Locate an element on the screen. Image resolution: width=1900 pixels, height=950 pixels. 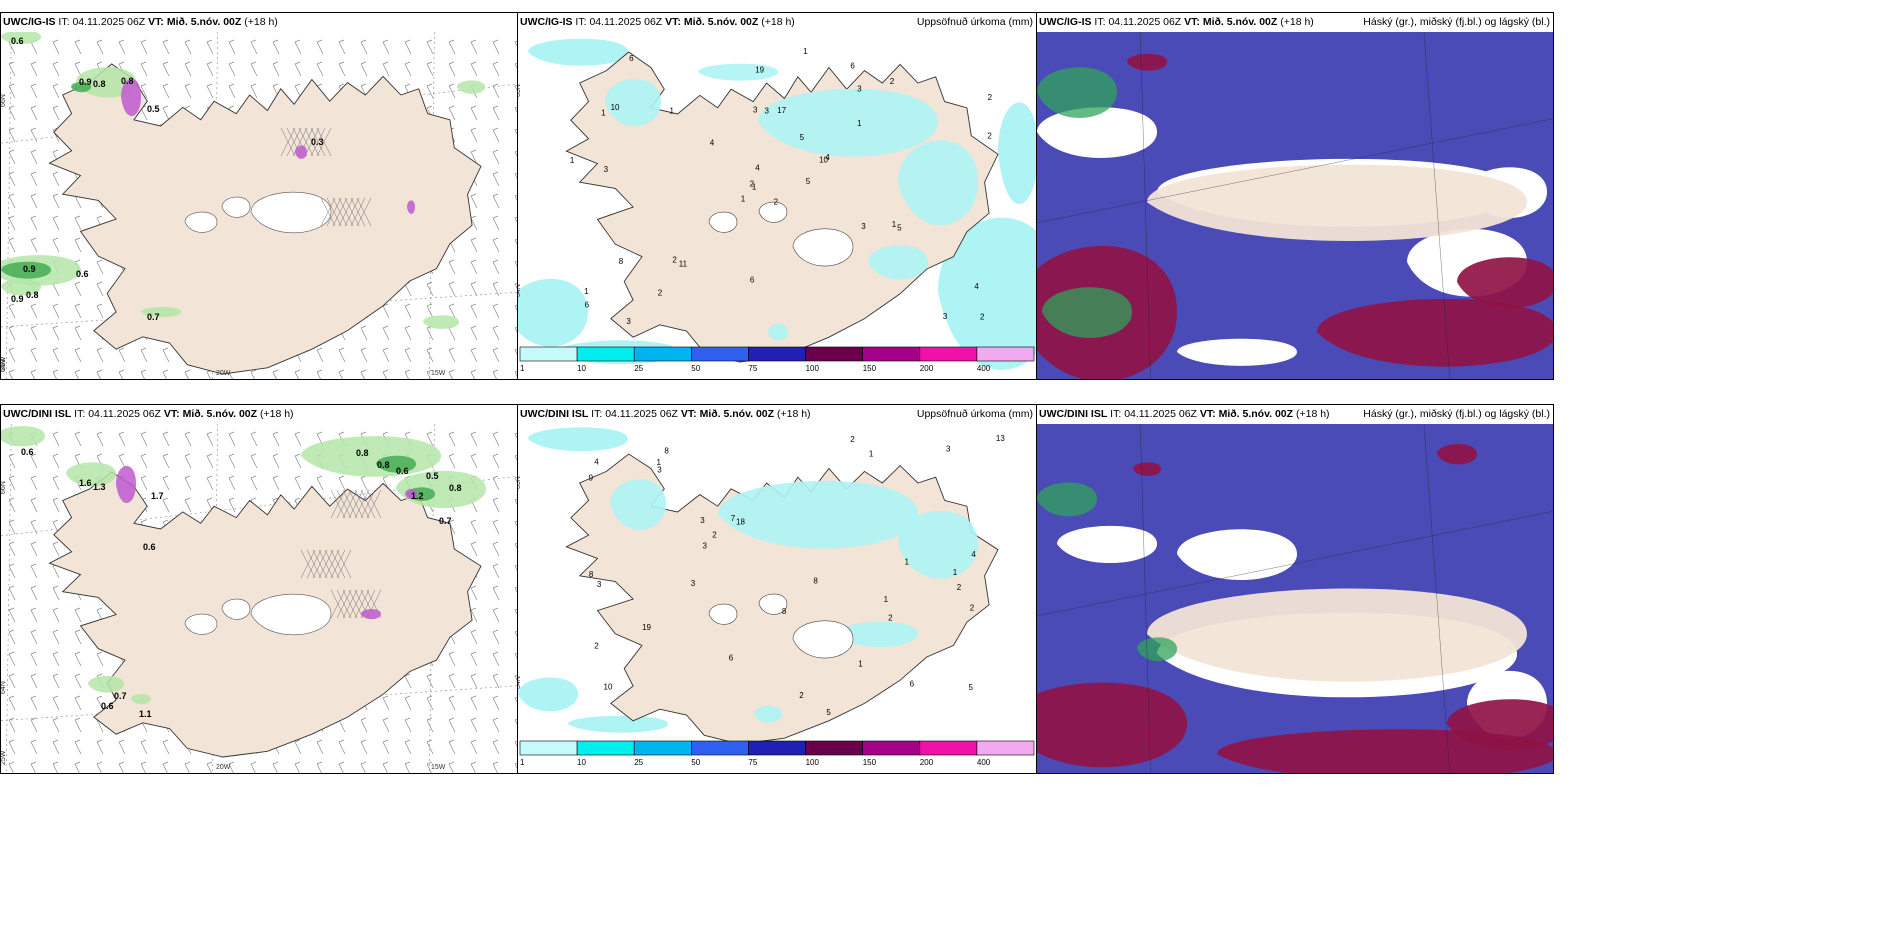
gust-area-strong is located at coordinates (26, 270).